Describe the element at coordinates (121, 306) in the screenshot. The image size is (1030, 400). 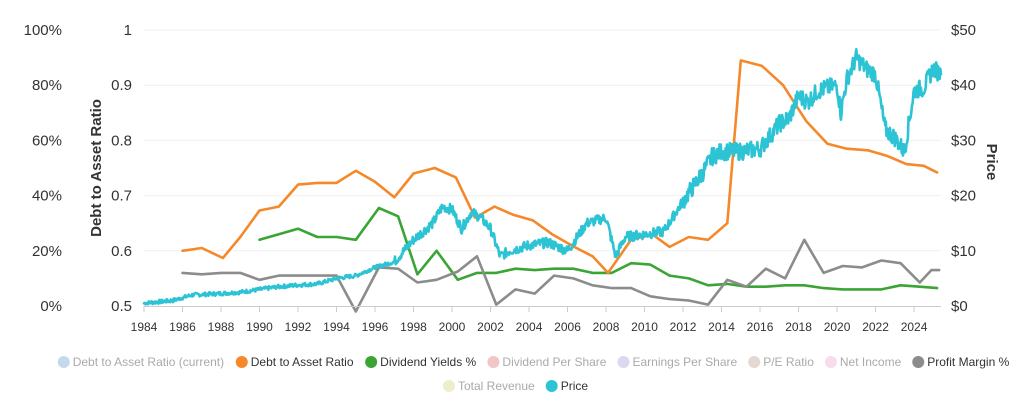
I see `ratio-tick-label: 0.5` at that location.